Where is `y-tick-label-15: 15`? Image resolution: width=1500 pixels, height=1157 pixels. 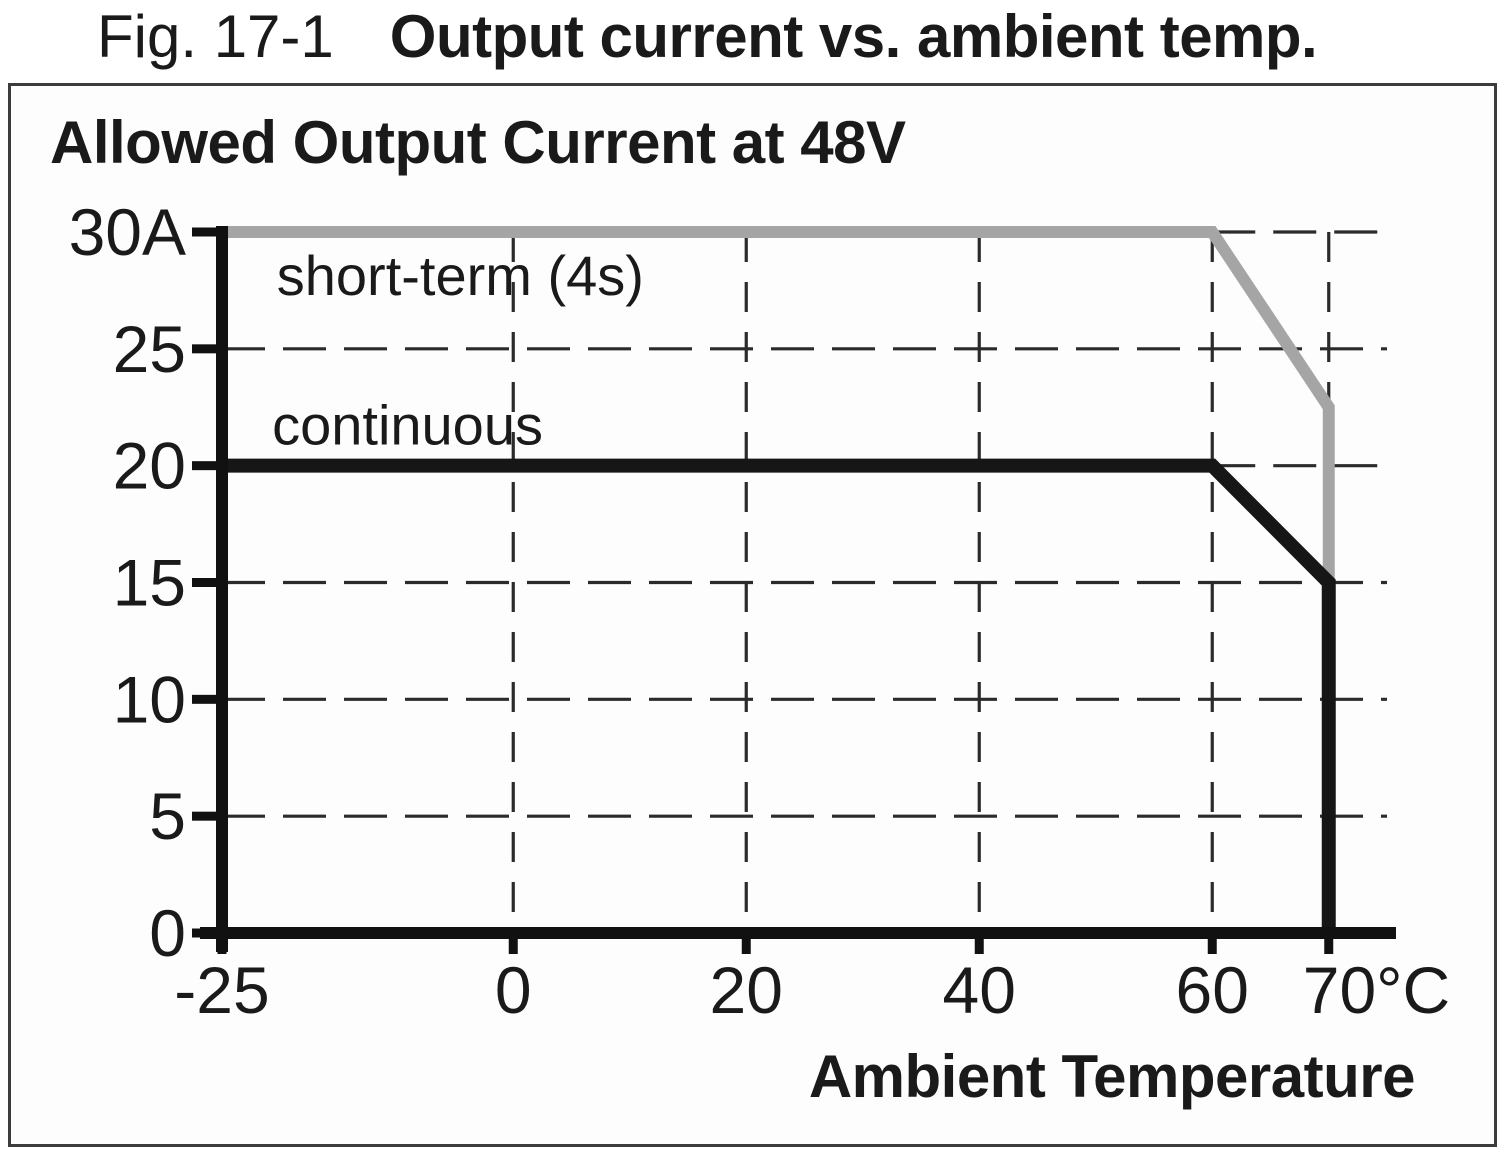 y-tick-label-15: 15 is located at coordinates (149, 582).